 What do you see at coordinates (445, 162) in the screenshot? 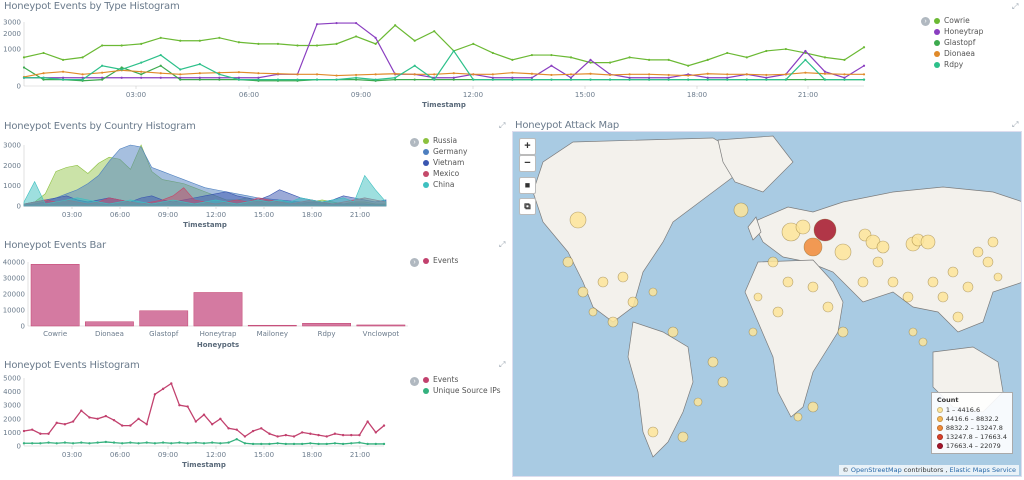
I see `legend-item: Vietnam` at bounding box center [445, 162].